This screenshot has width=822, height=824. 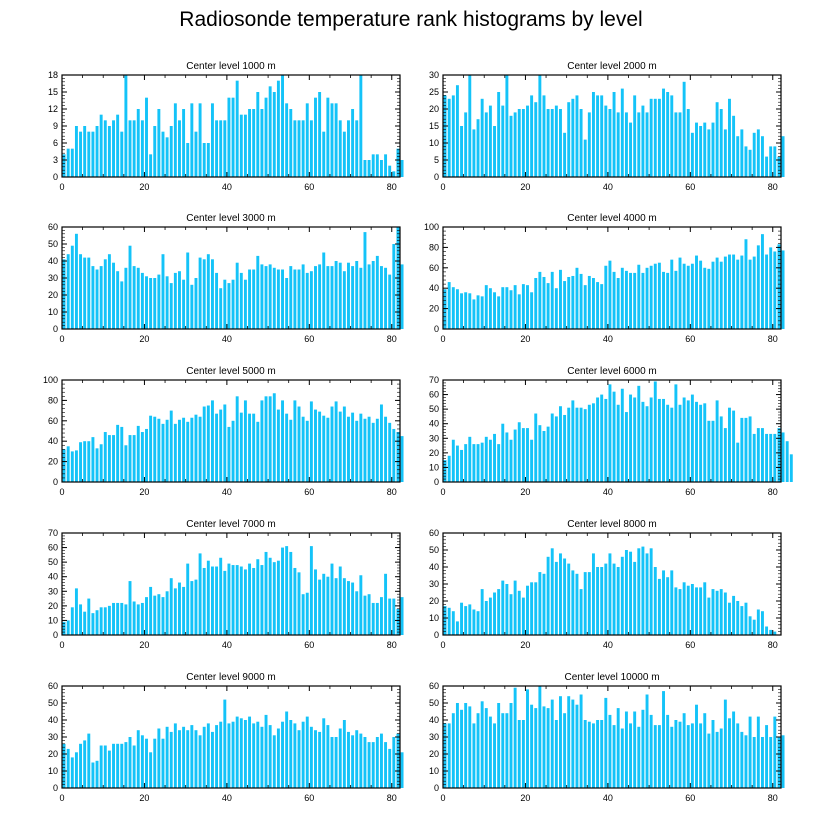 I want to click on x-tick-label: 0, so click(x=442, y=339).